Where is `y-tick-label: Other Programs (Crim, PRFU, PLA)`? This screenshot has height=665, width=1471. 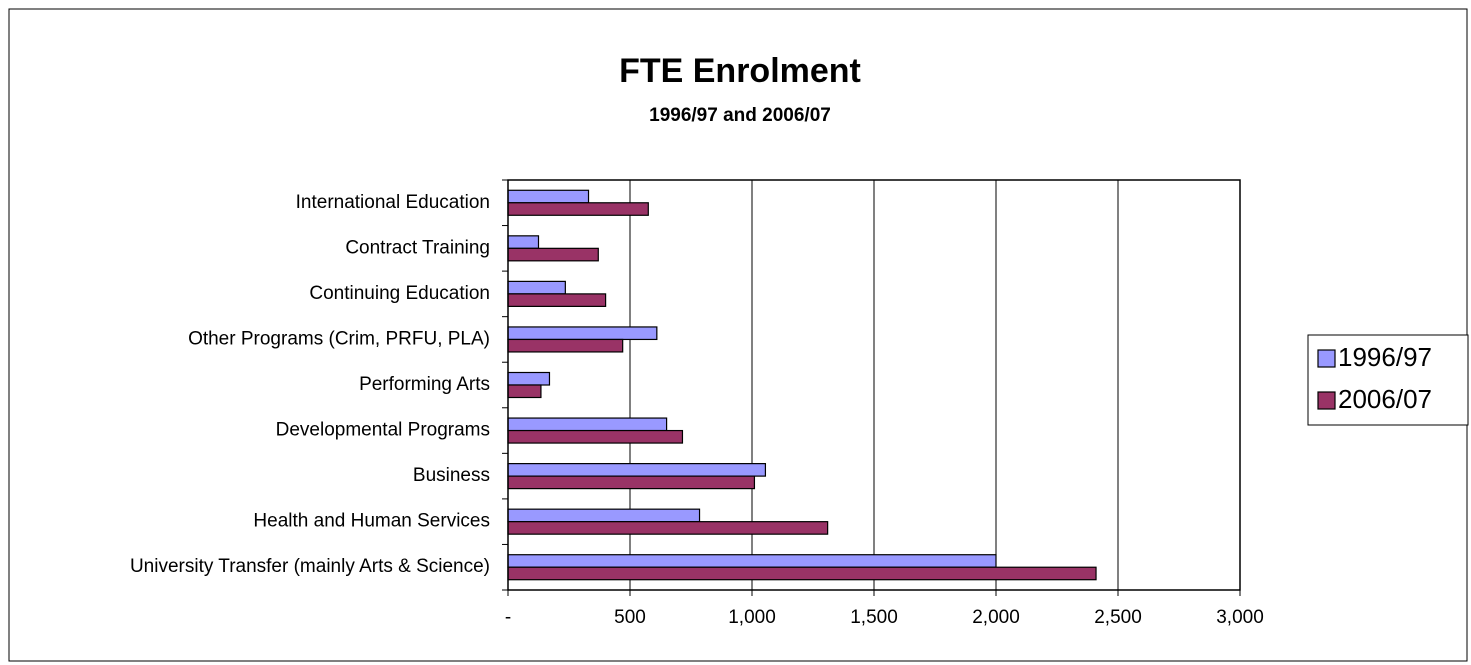 y-tick-label: Other Programs (Crim, PRFU, PLA) is located at coordinates (339, 338).